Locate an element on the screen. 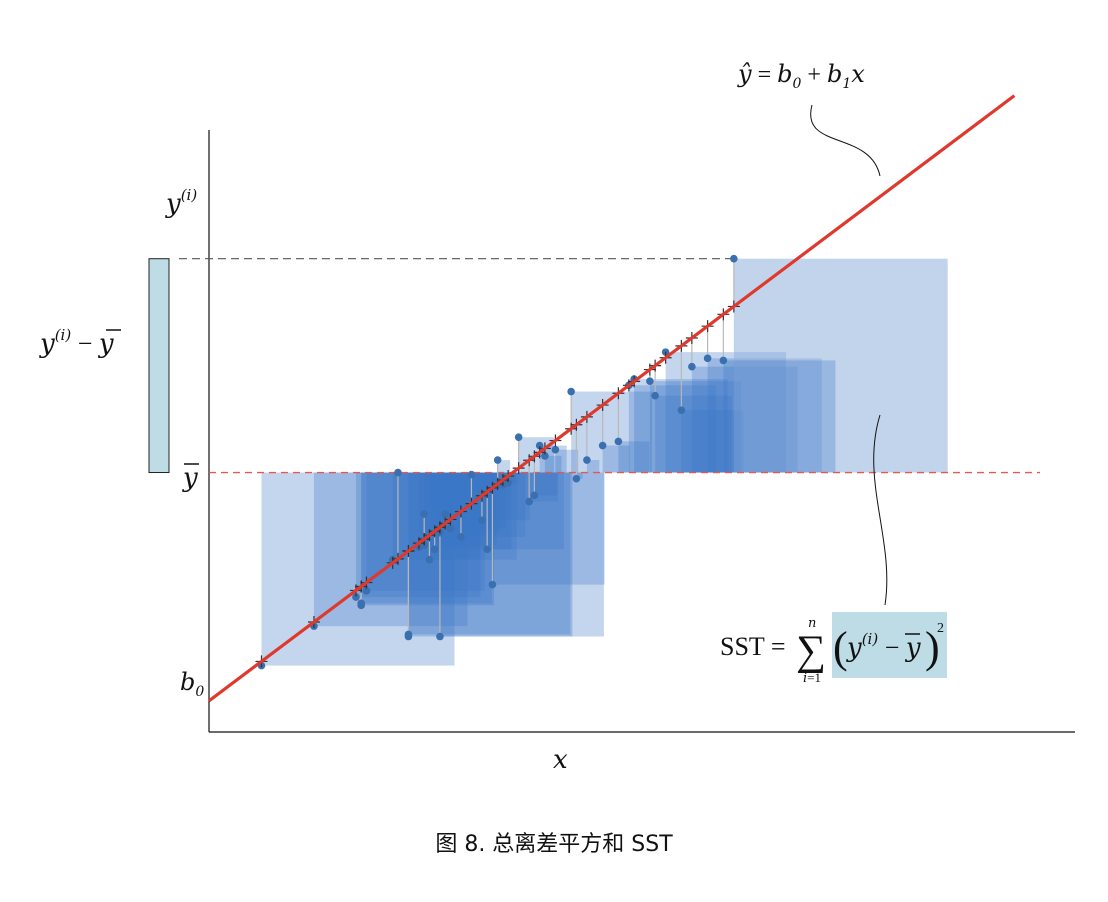  b0-label: b0 is located at coordinates (192, 684).